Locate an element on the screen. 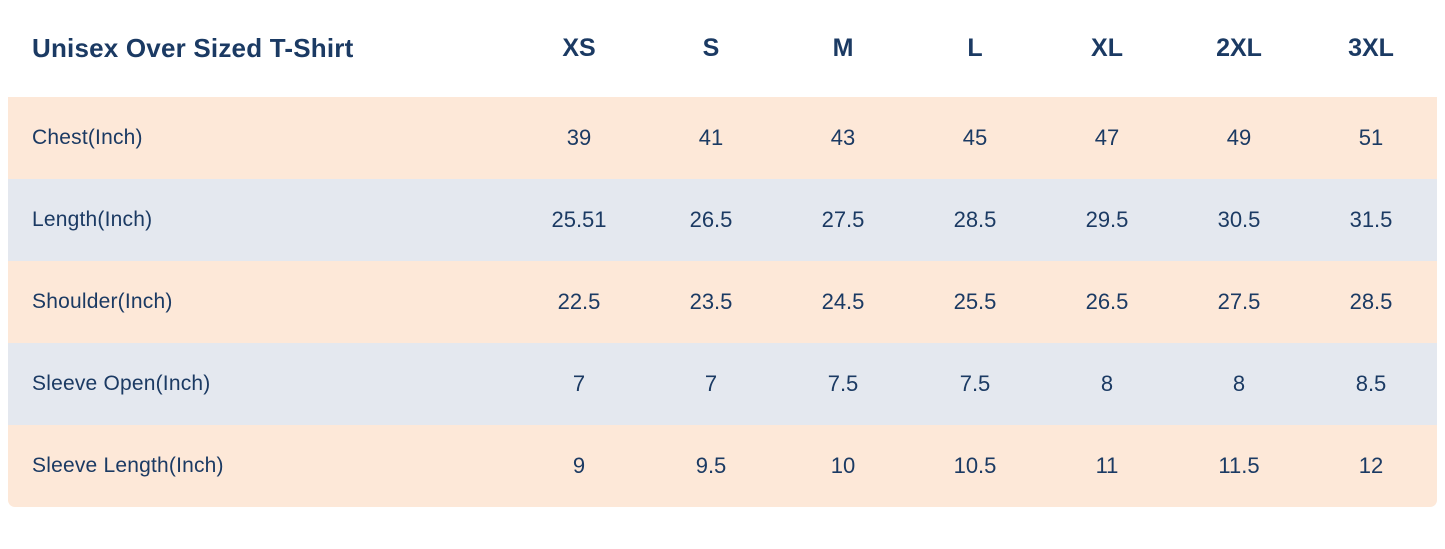 The width and height of the screenshot is (1445, 549). row-label: Sleeve Length(Inch) is located at coordinates (128, 465).